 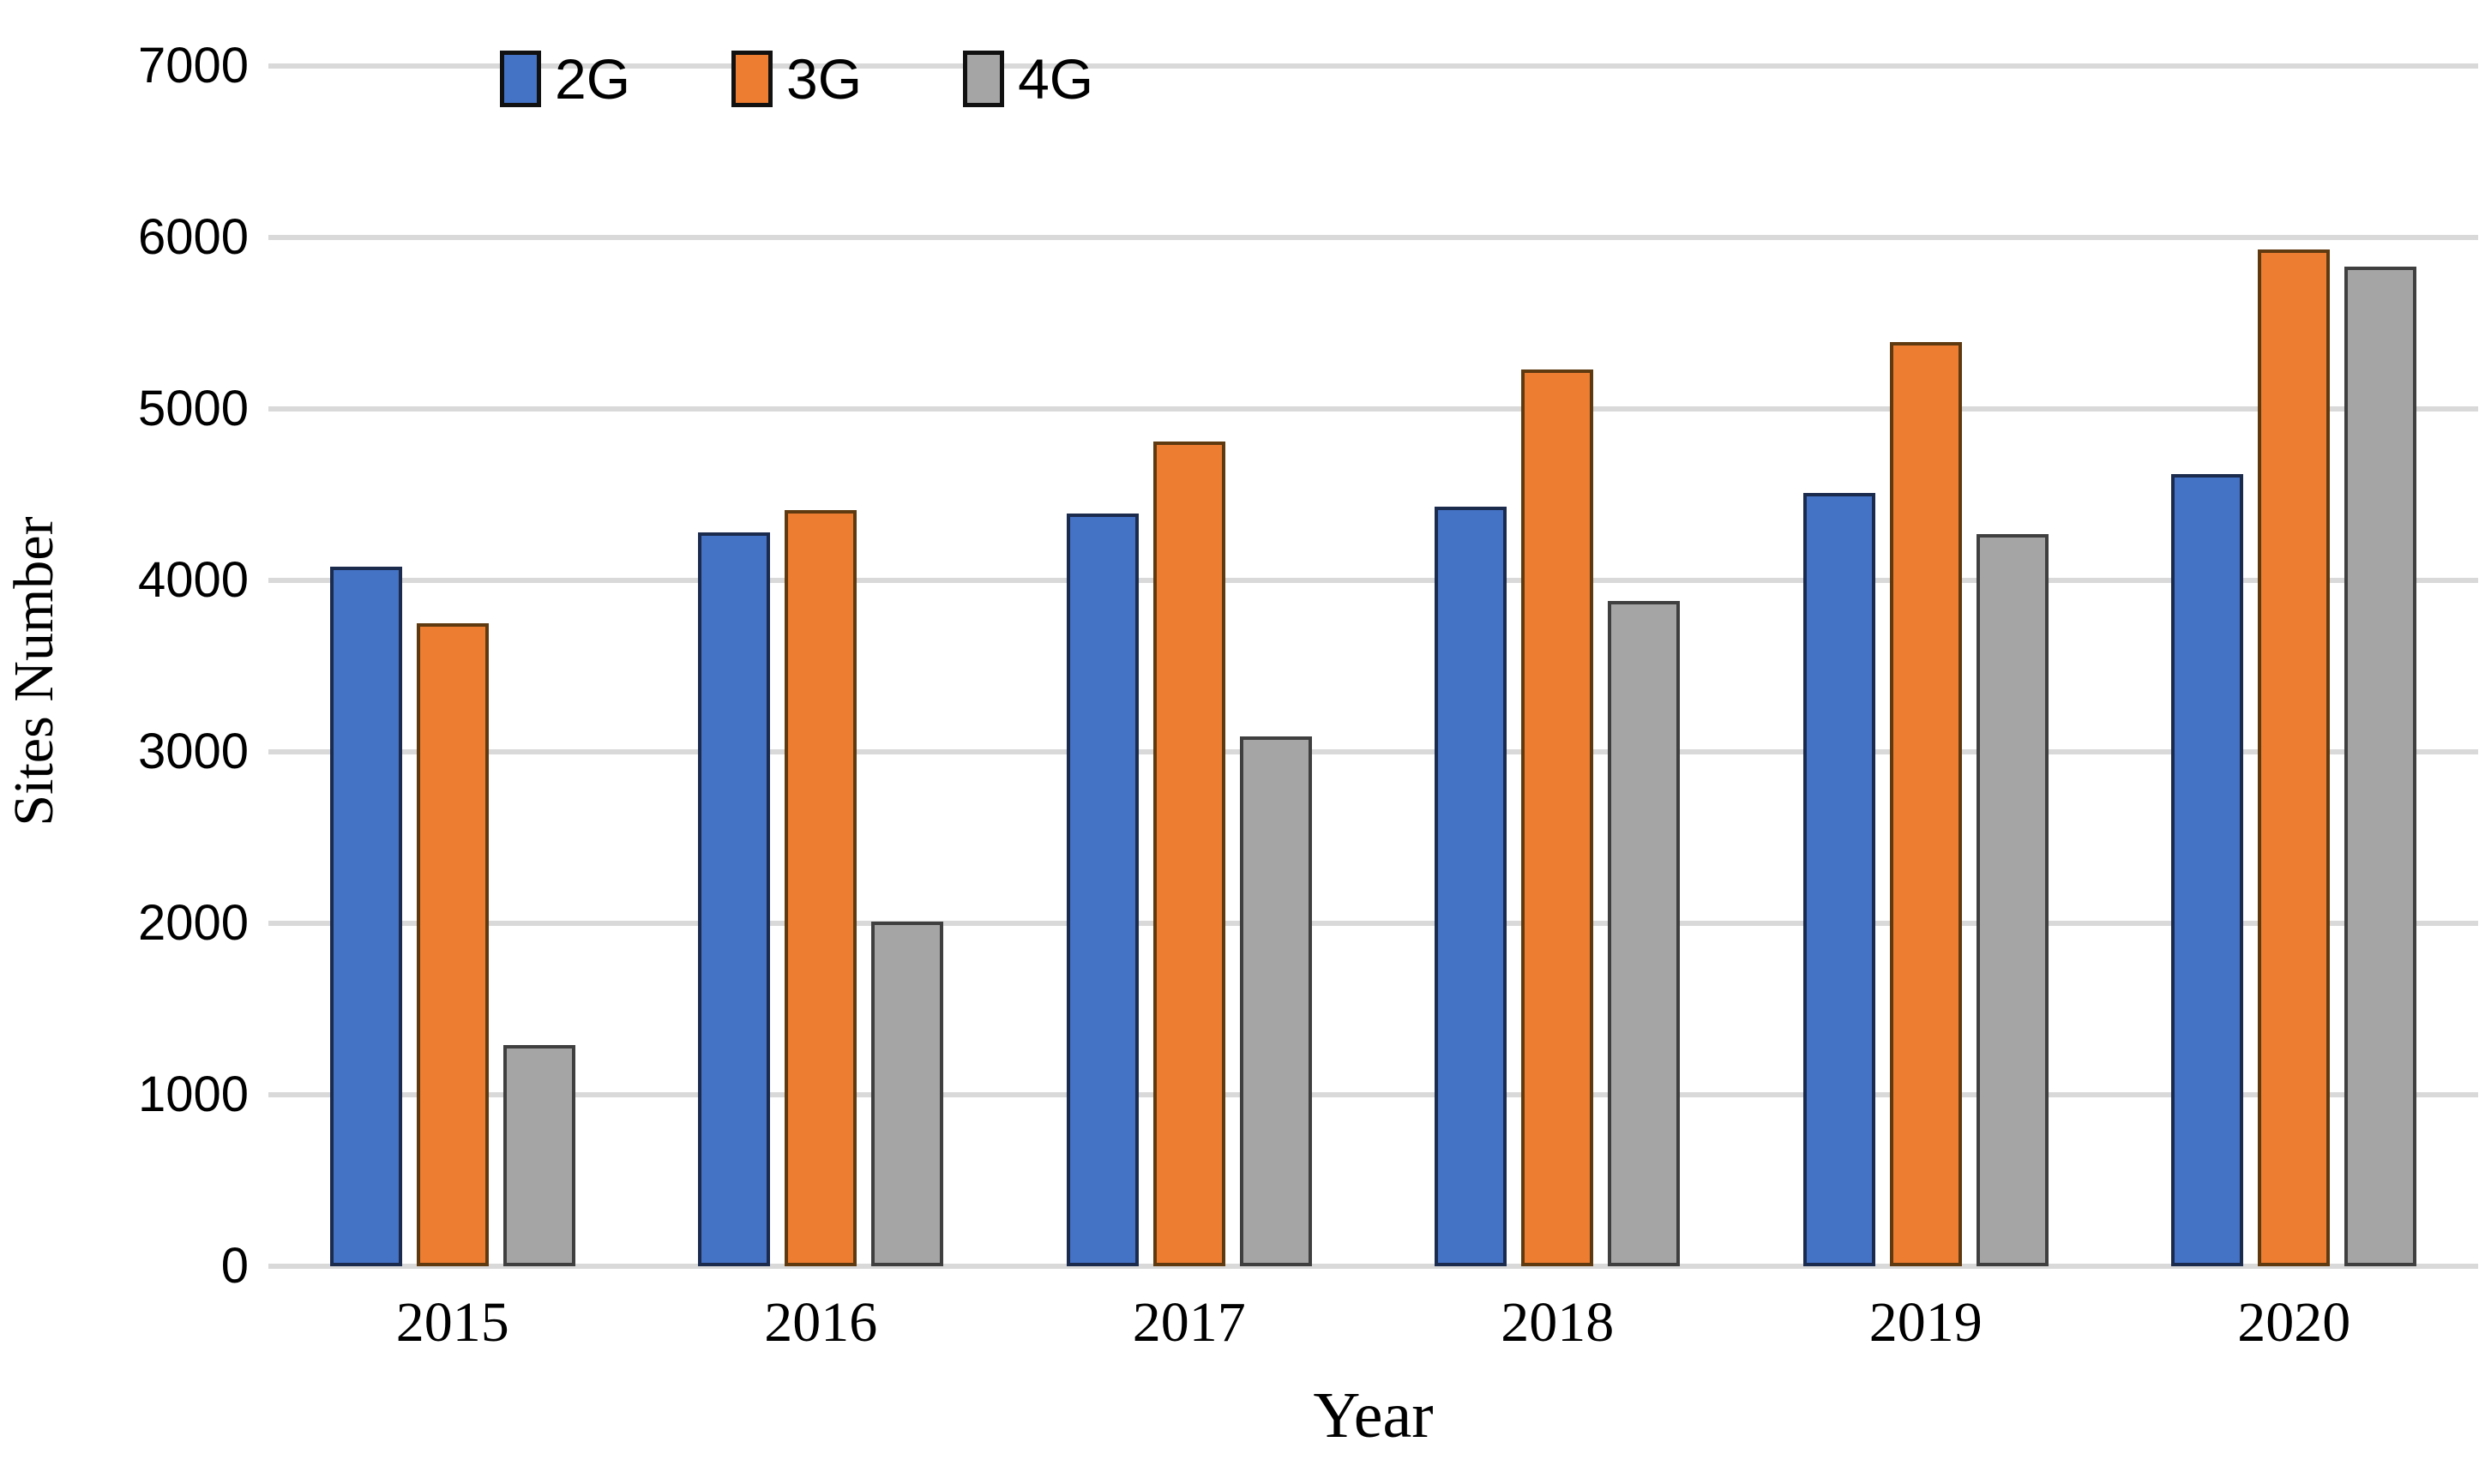 I want to click on legend: 2G 3G 4G, so click(x=797, y=78).